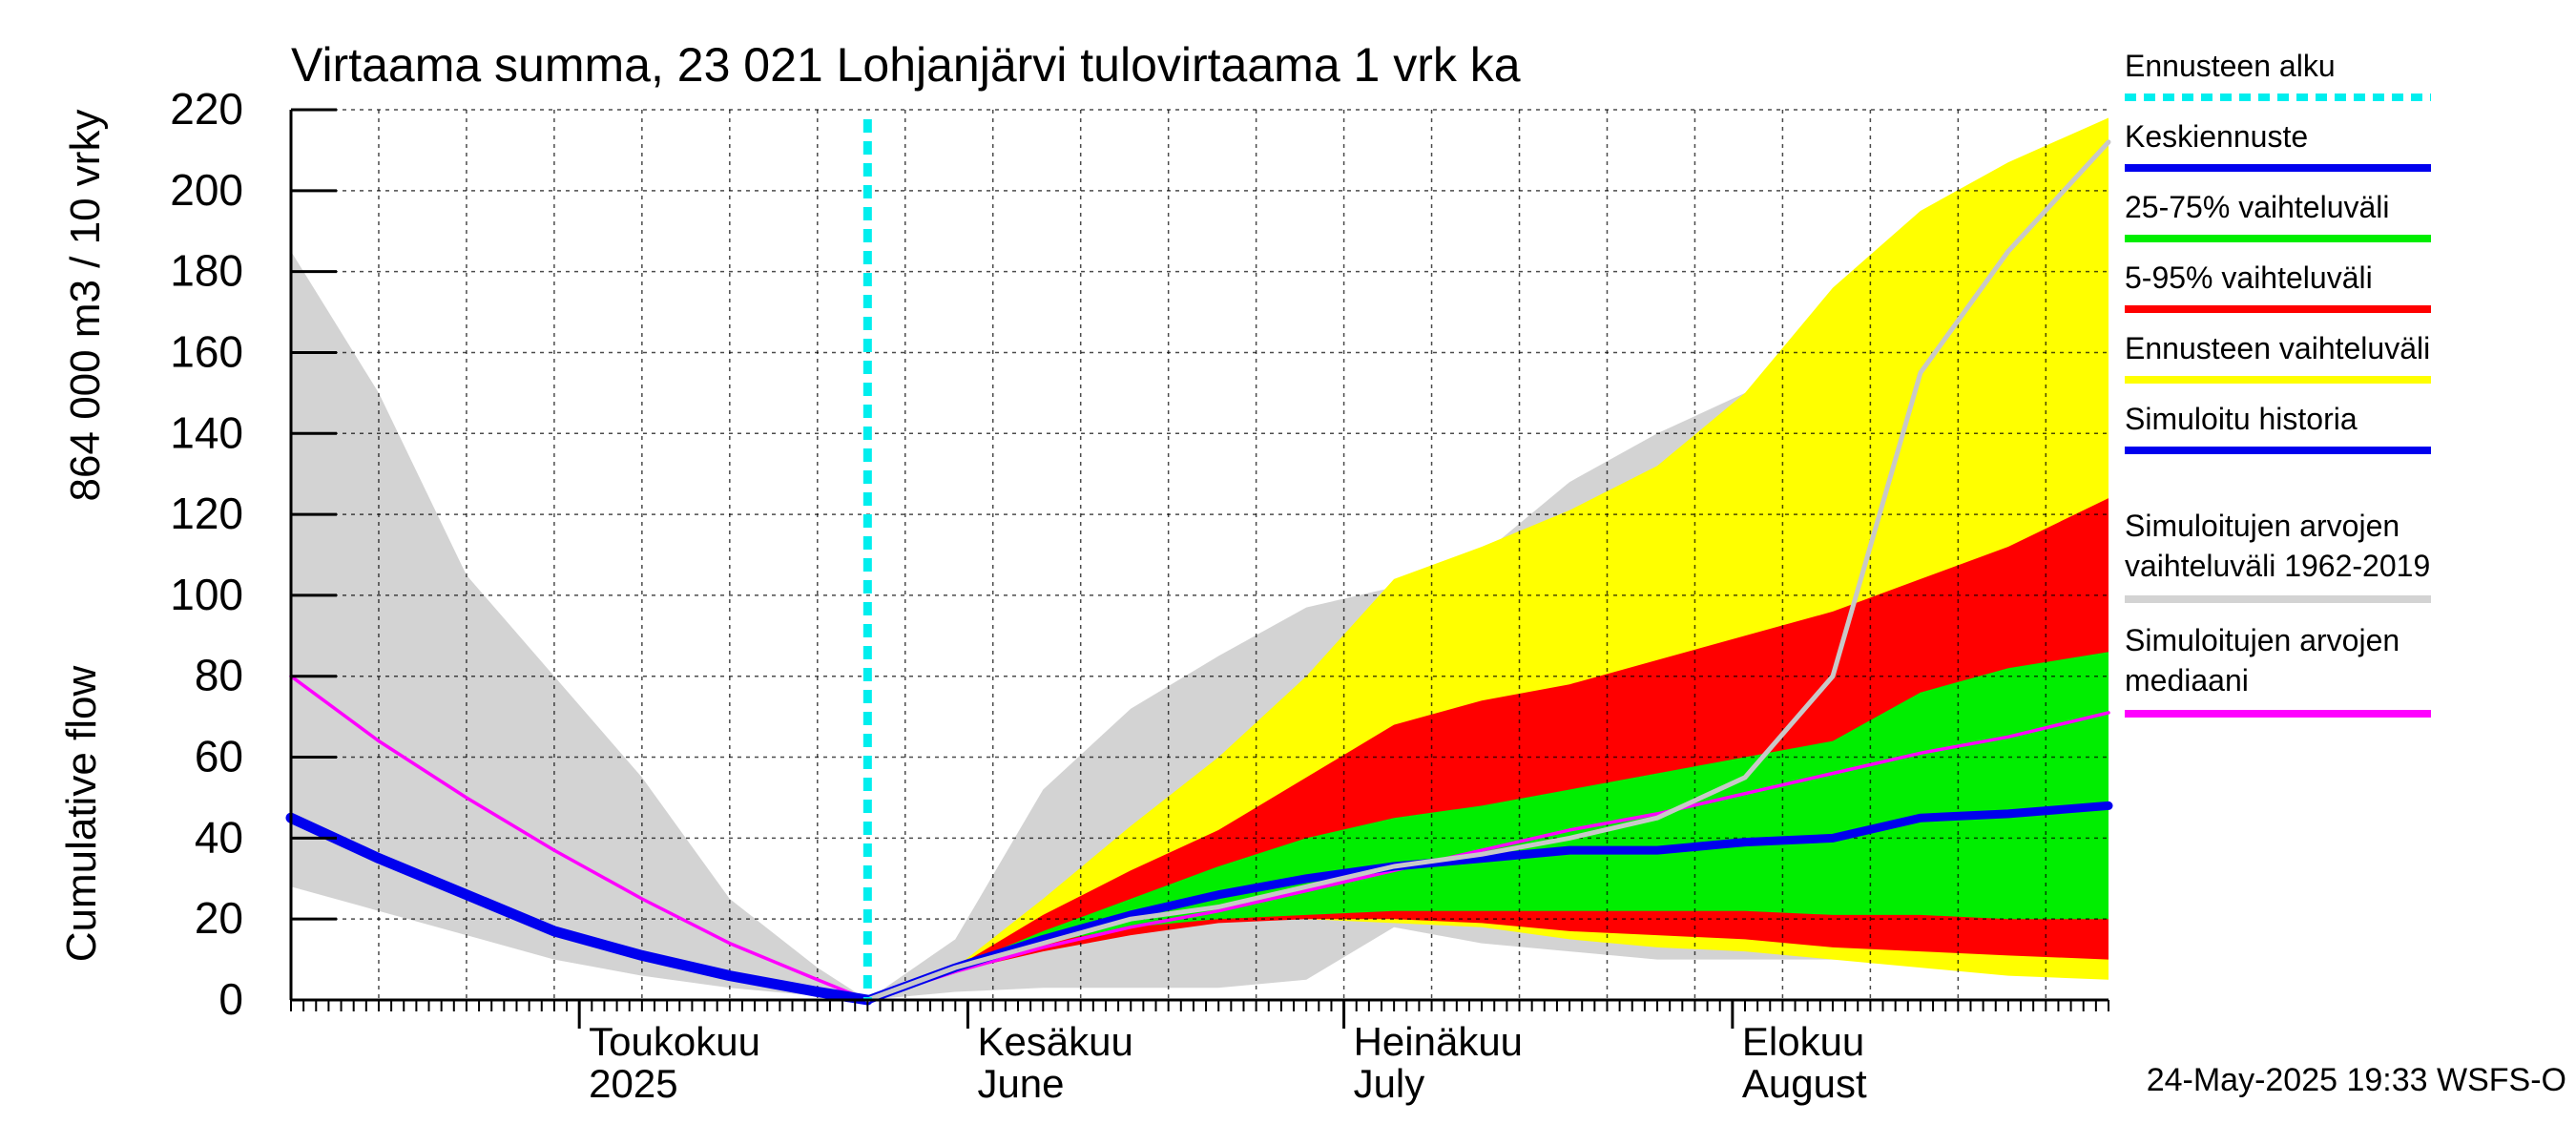  What do you see at coordinates (219, 918) in the screenshot?
I see `y-tick-label-20: 20` at bounding box center [219, 918].